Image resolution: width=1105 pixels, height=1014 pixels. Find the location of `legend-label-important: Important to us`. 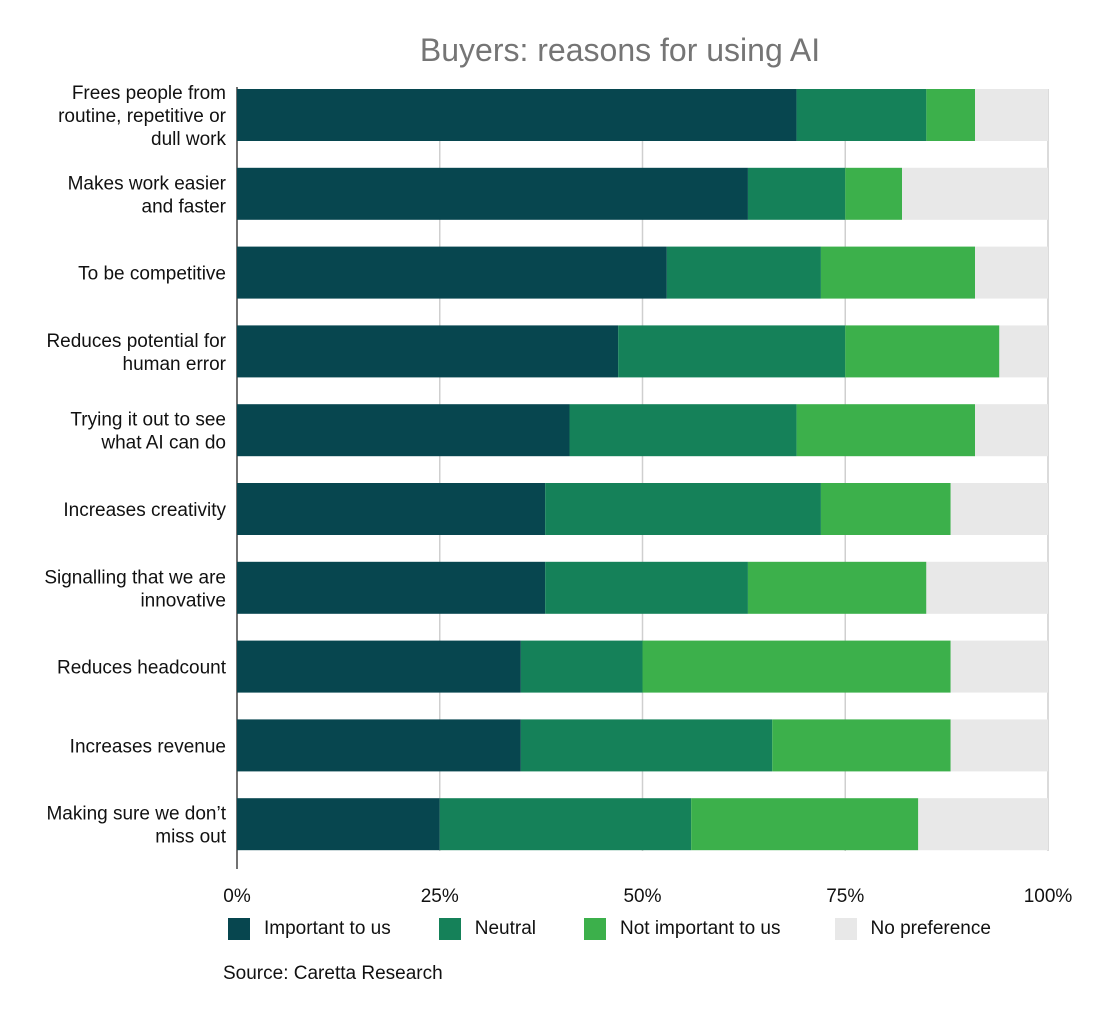

legend-label-important: Important to us is located at coordinates (327, 928).